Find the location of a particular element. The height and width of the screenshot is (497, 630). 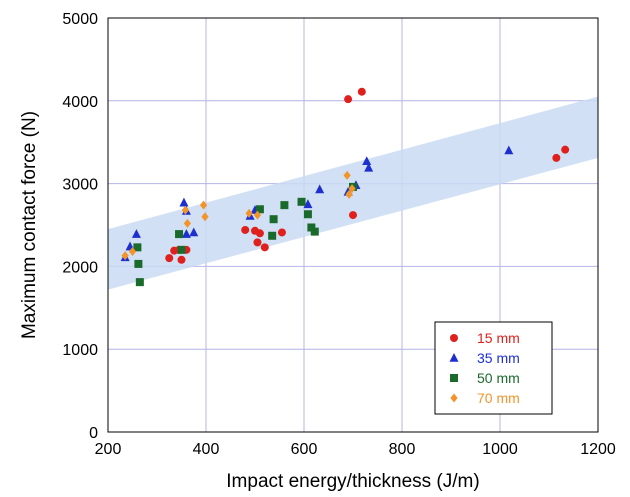

y-tick-label: 3000 is located at coordinates (80, 185).